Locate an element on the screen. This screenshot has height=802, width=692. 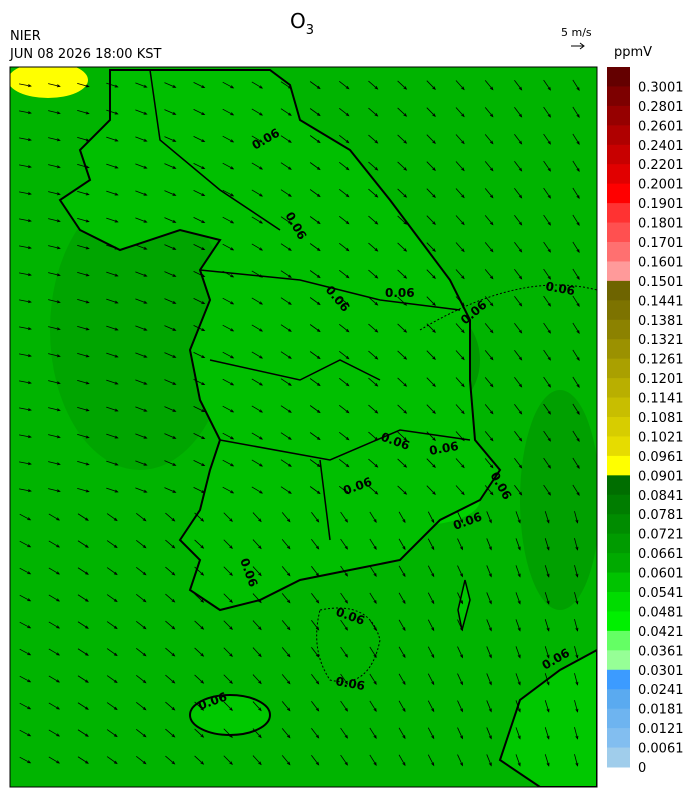
colorbar-label: 0.1701 is located at coordinates (661, 243).